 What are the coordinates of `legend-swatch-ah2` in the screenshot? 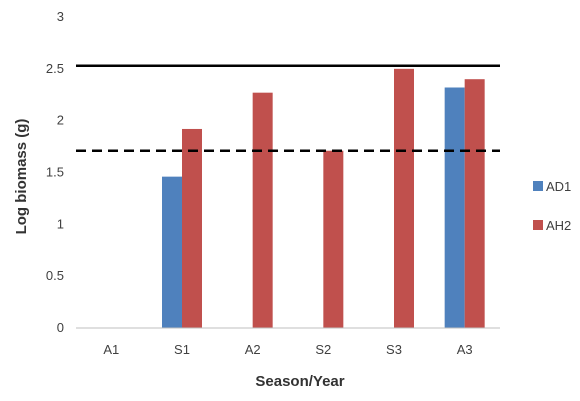 It's located at (538, 225).